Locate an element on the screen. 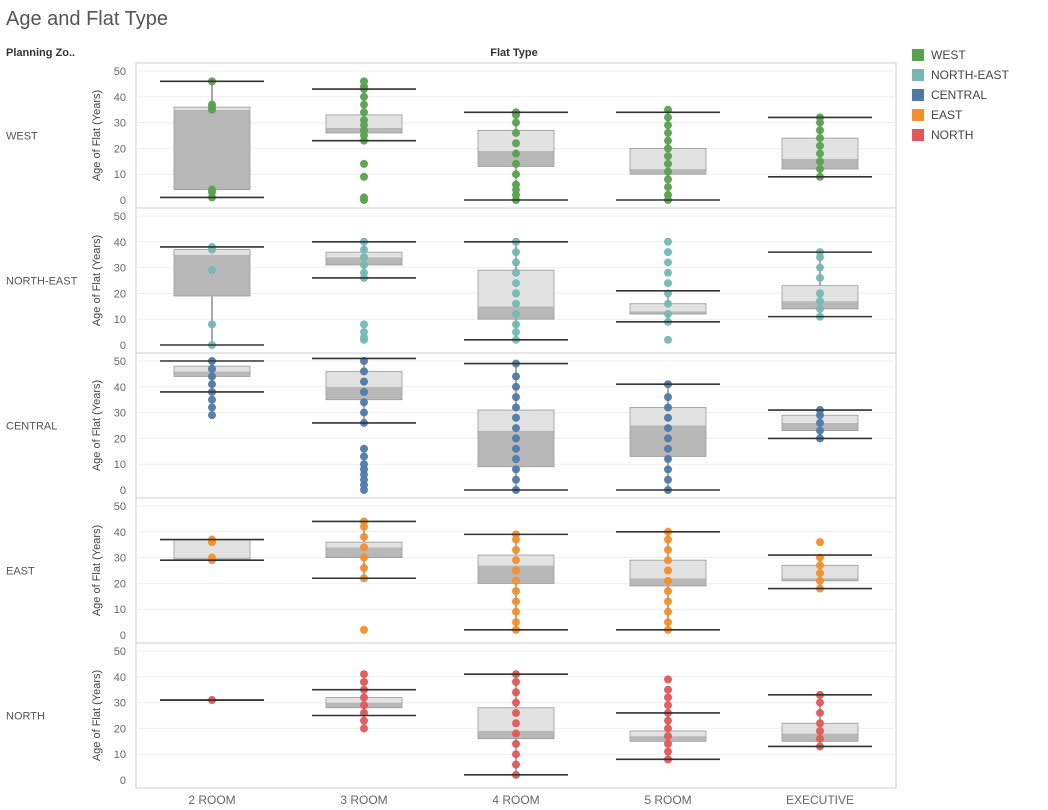 This screenshot has width=1048, height=810. row-label: WEST is located at coordinates (22, 137).